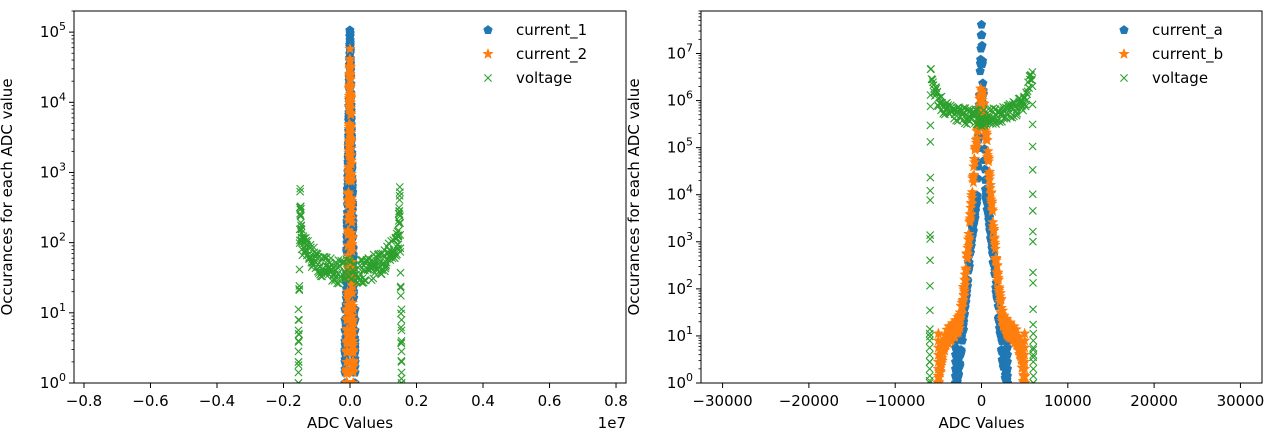 The height and width of the screenshot is (438, 1275). Describe the element at coordinates (150, 401) in the screenshot. I see `x-tick-label: −0.6` at that location.